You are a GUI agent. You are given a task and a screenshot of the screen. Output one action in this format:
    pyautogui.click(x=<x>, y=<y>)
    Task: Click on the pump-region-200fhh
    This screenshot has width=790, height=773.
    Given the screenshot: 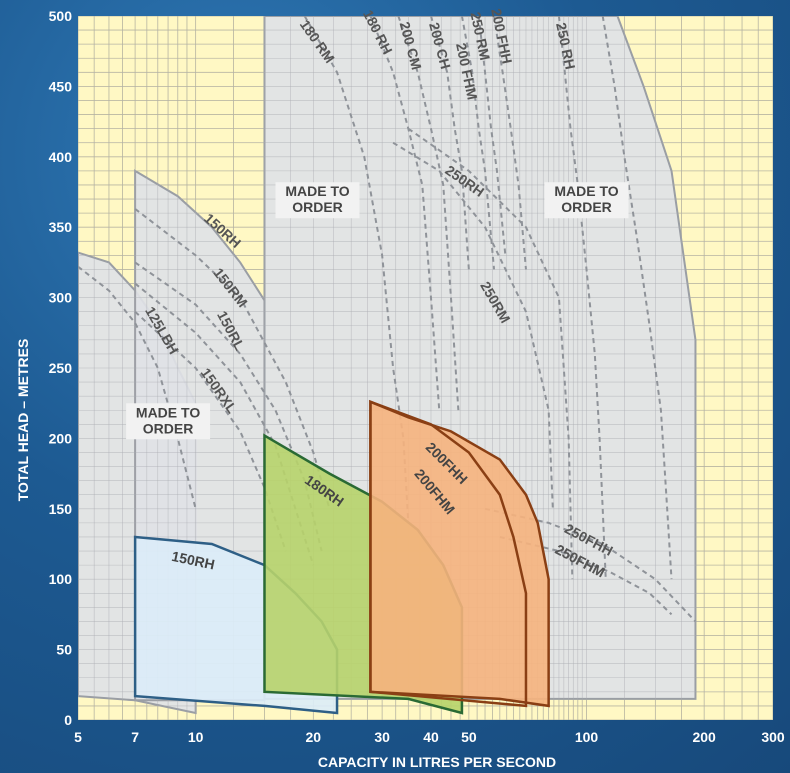 What is the action you would take?
    pyautogui.click(x=459, y=553)
    